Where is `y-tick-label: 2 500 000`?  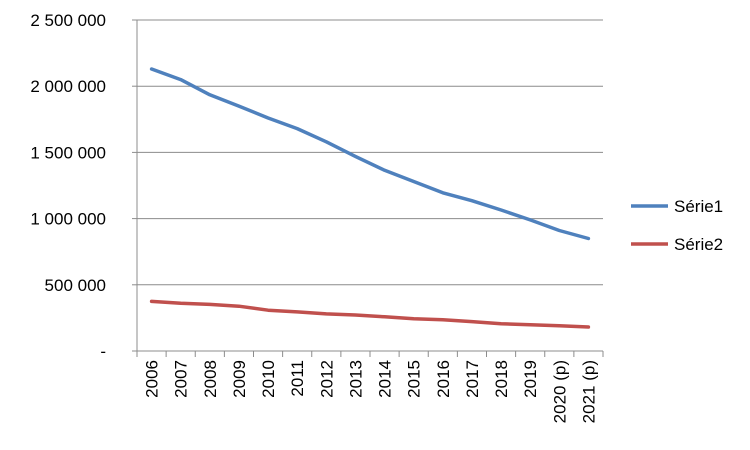
y-tick-label: 2 500 000 is located at coordinates (68, 20).